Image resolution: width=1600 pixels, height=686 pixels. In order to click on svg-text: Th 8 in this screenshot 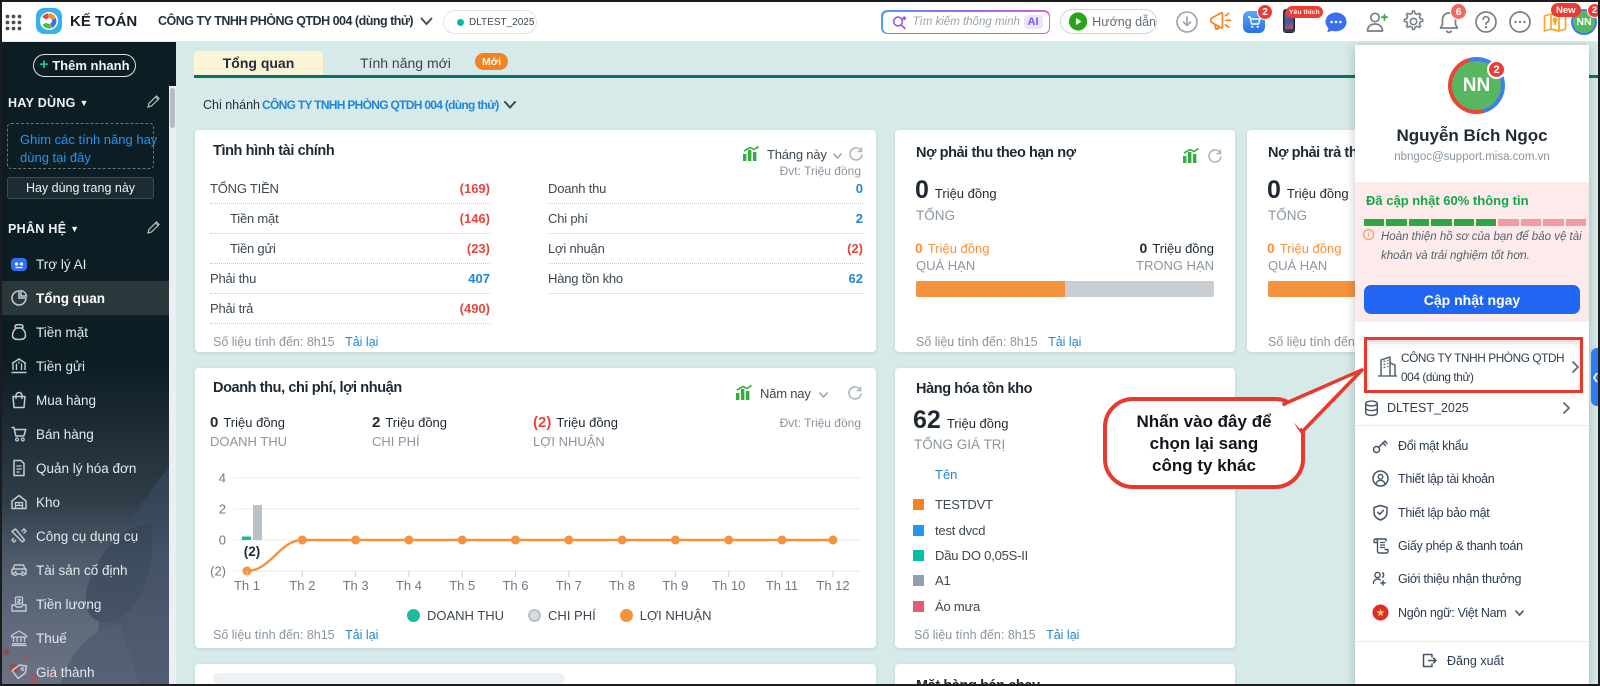, I will do `click(622, 585)`.